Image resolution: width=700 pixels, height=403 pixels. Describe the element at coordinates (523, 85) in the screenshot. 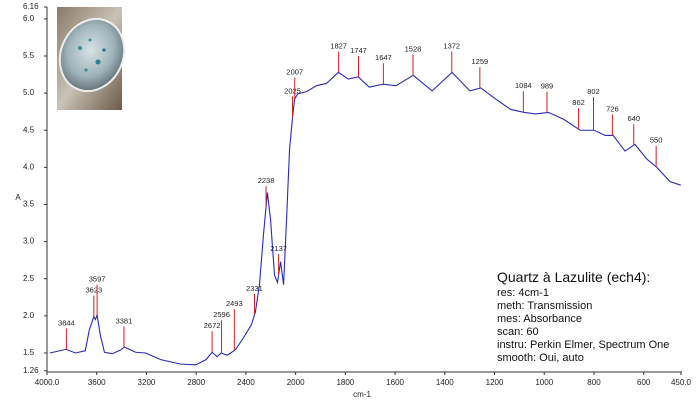

I see `peak-label: 1084` at that location.